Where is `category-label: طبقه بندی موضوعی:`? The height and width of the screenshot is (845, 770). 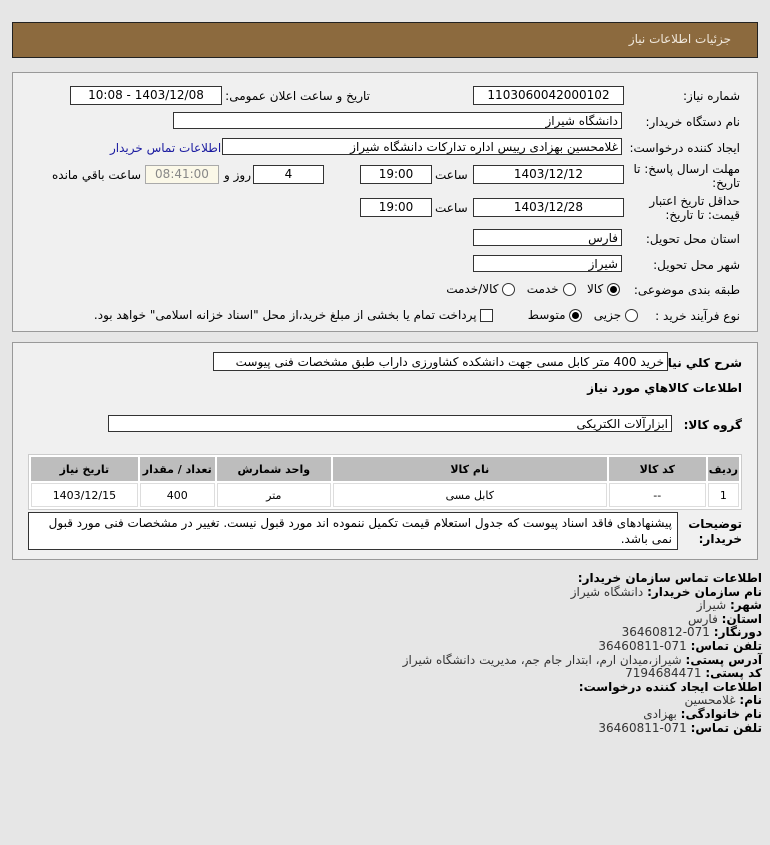
category-label: طبقه بندی موضوعی: is located at coordinates (686, 290).